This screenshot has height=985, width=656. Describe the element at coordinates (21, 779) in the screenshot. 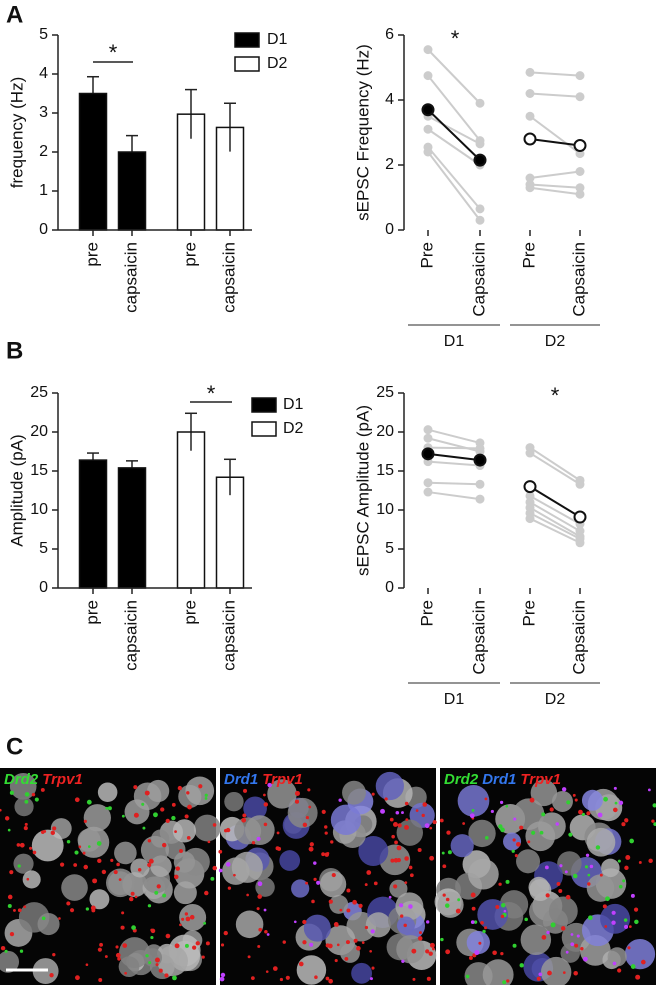

I see `micrograph-label: Drd2` at that location.